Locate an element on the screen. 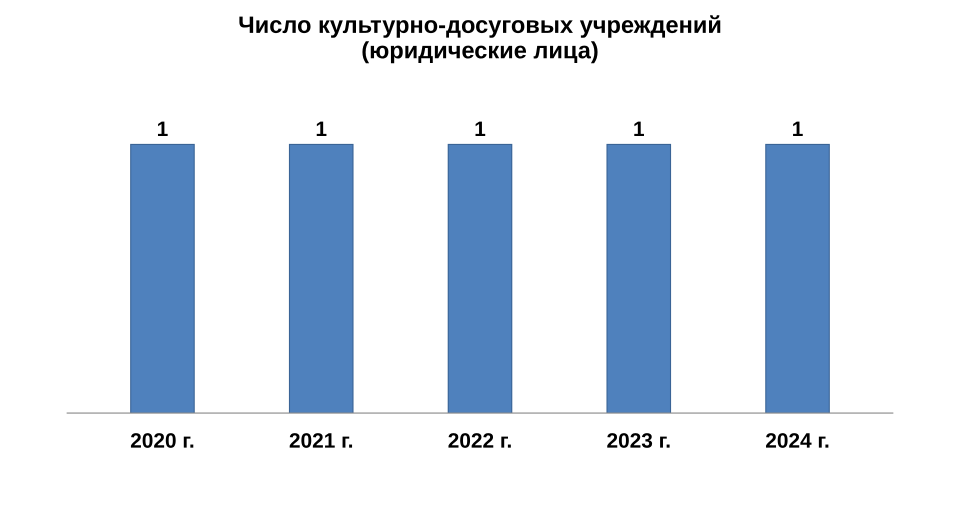  chart-title: Число культурно-досуговых учреждений (юридические лица) is located at coordinates (479, 39).